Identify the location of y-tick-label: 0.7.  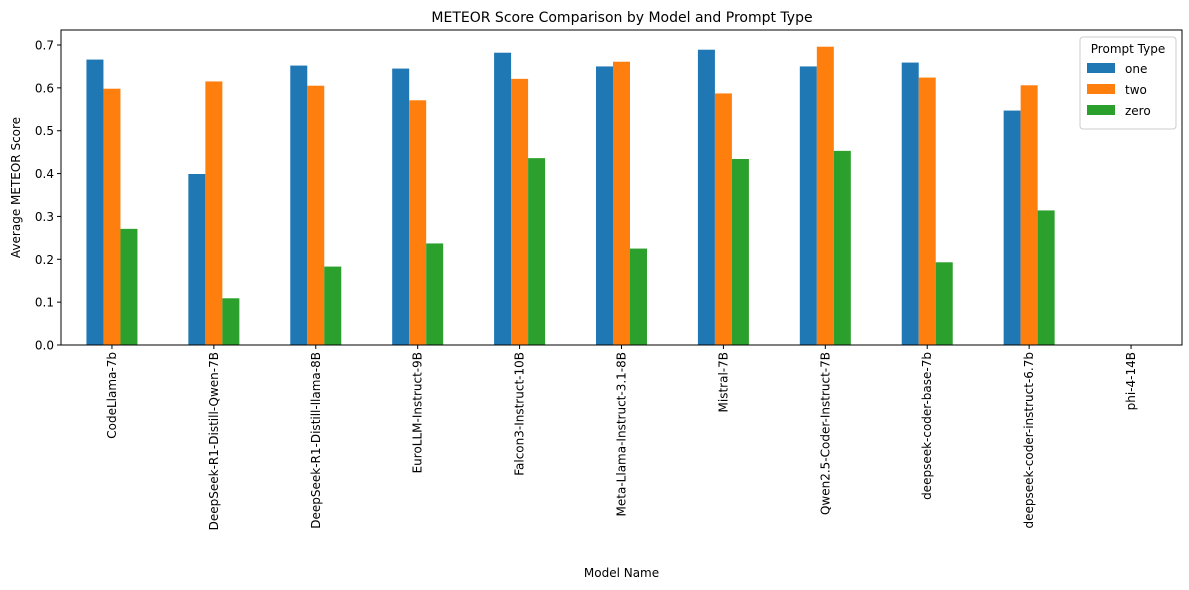
(44, 46).